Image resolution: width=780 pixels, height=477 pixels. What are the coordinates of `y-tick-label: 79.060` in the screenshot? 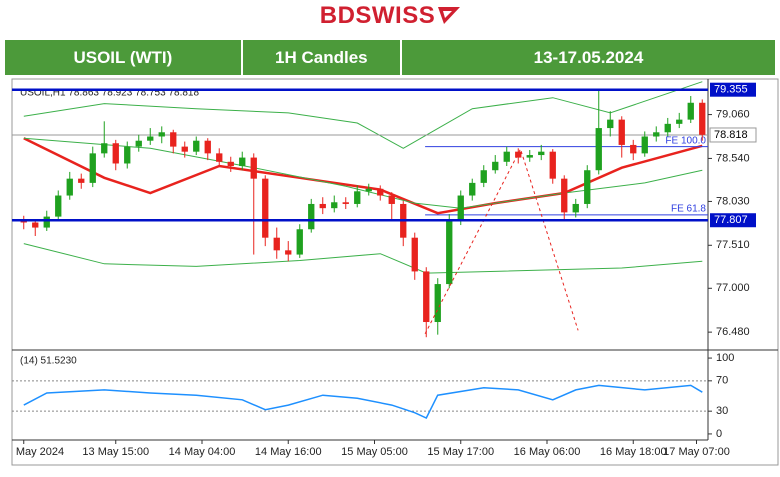 It's located at (733, 114).